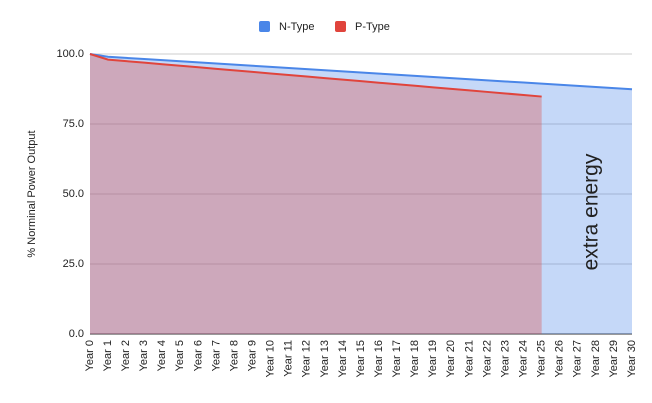 The width and height of the screenshot is (652, 403). Describe the element at coordinates (73, 194) in the screenshot. I see `y-tick-label: 50.0` at that location.